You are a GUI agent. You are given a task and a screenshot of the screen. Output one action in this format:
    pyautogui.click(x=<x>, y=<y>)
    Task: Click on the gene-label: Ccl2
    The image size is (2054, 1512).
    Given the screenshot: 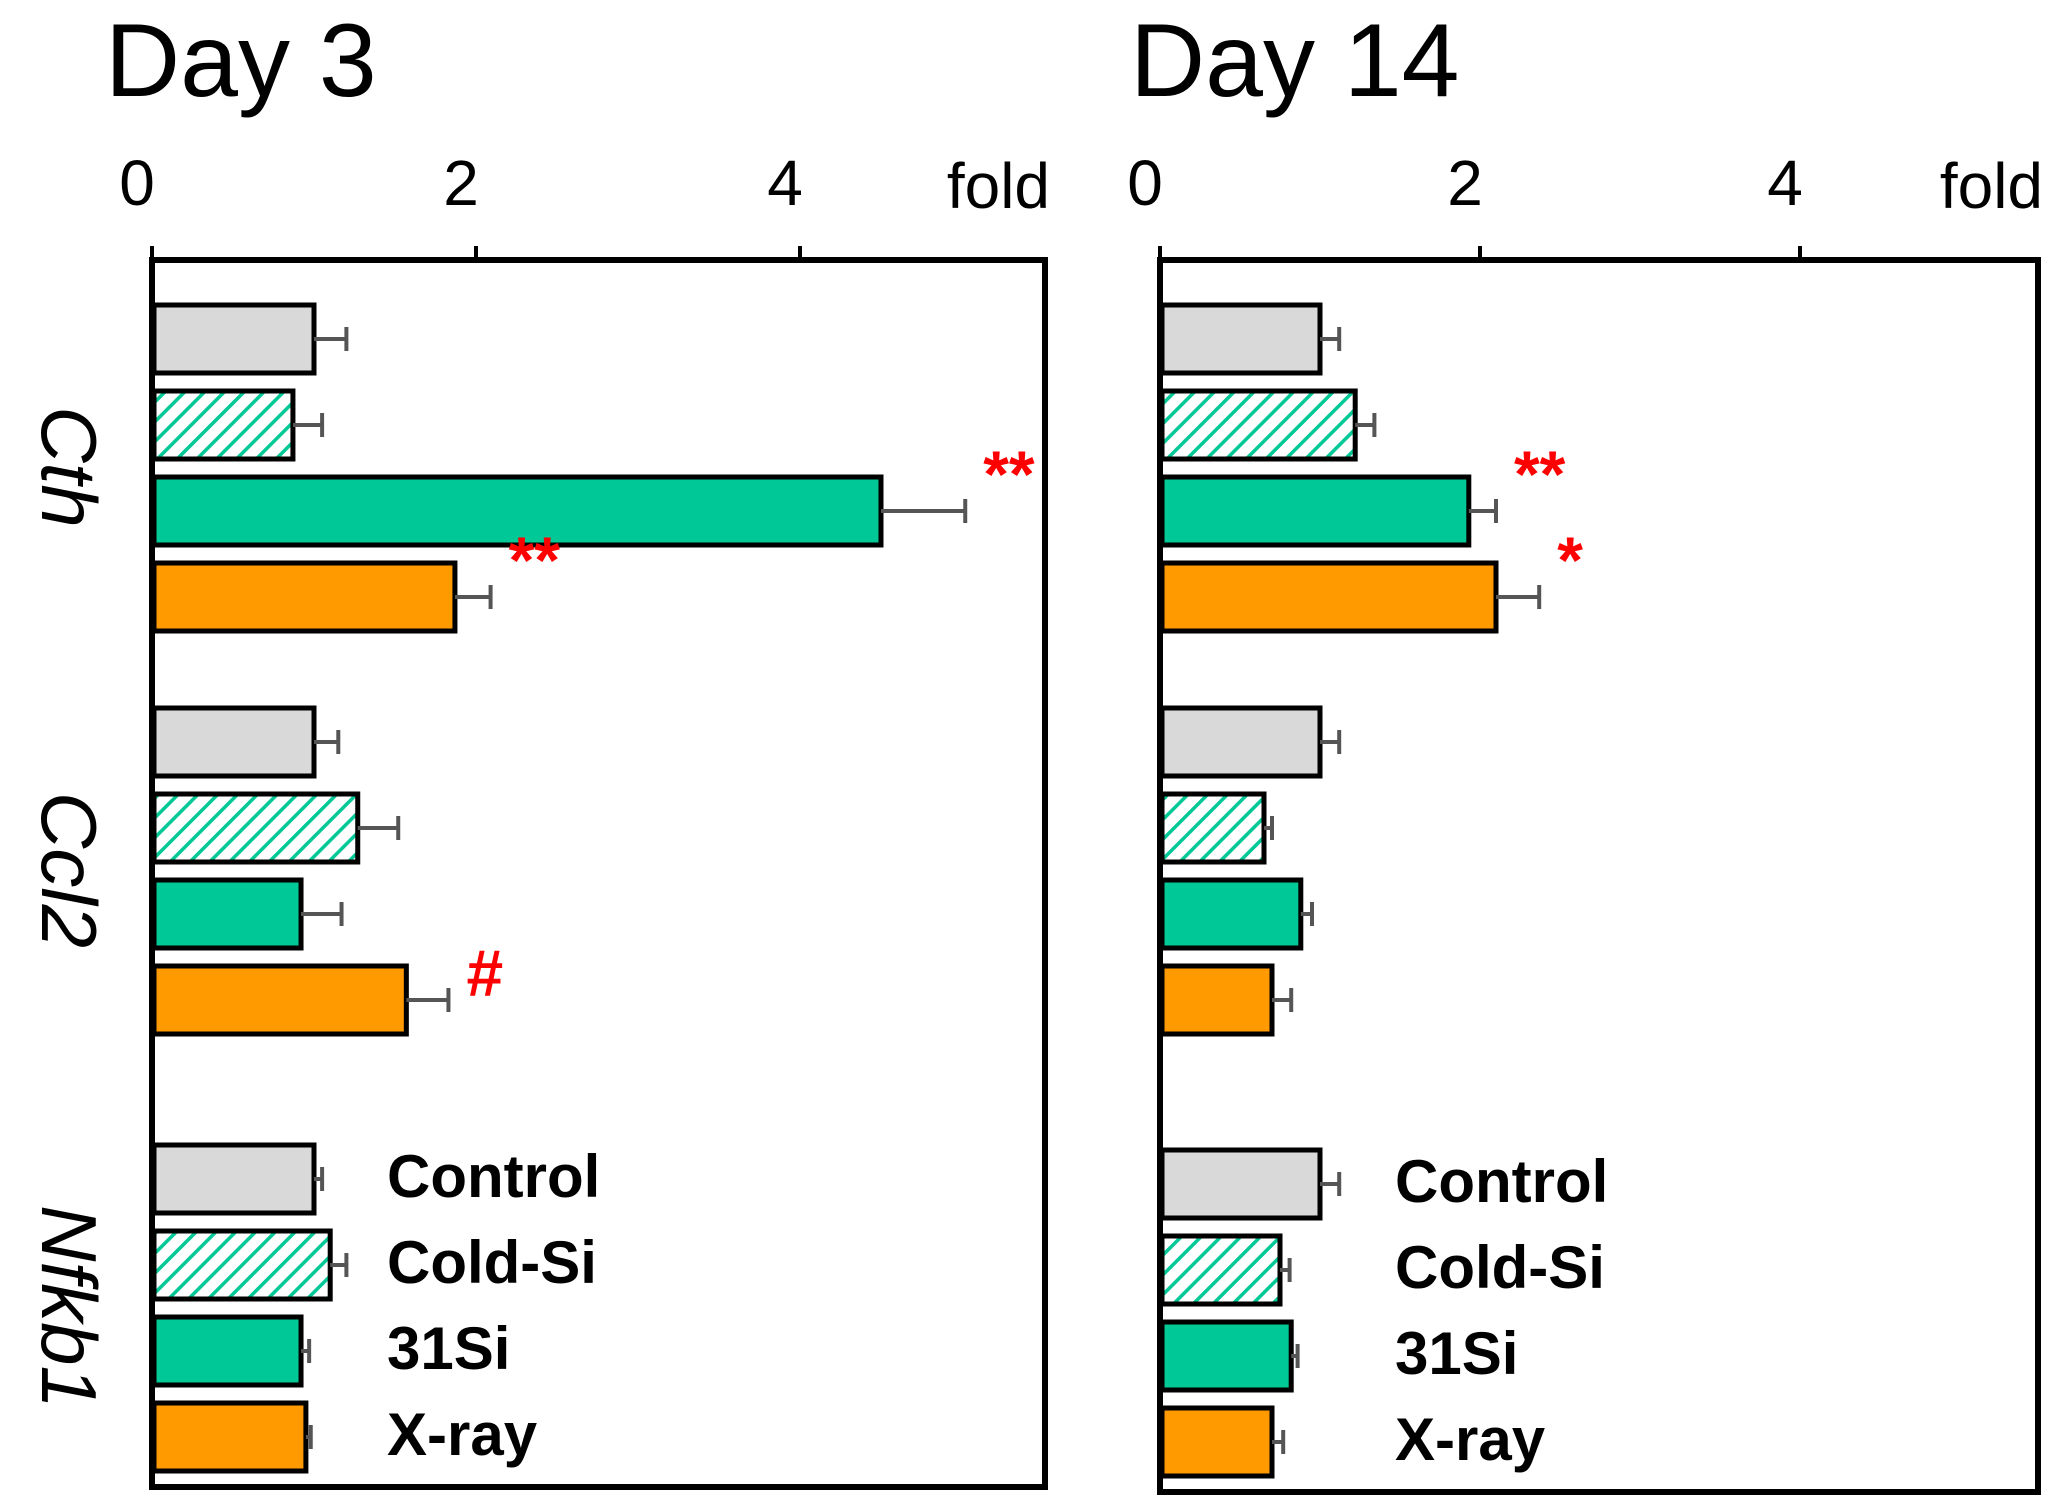 What is the action you would take?
    pyautogui.click(x=69, y=870)
    